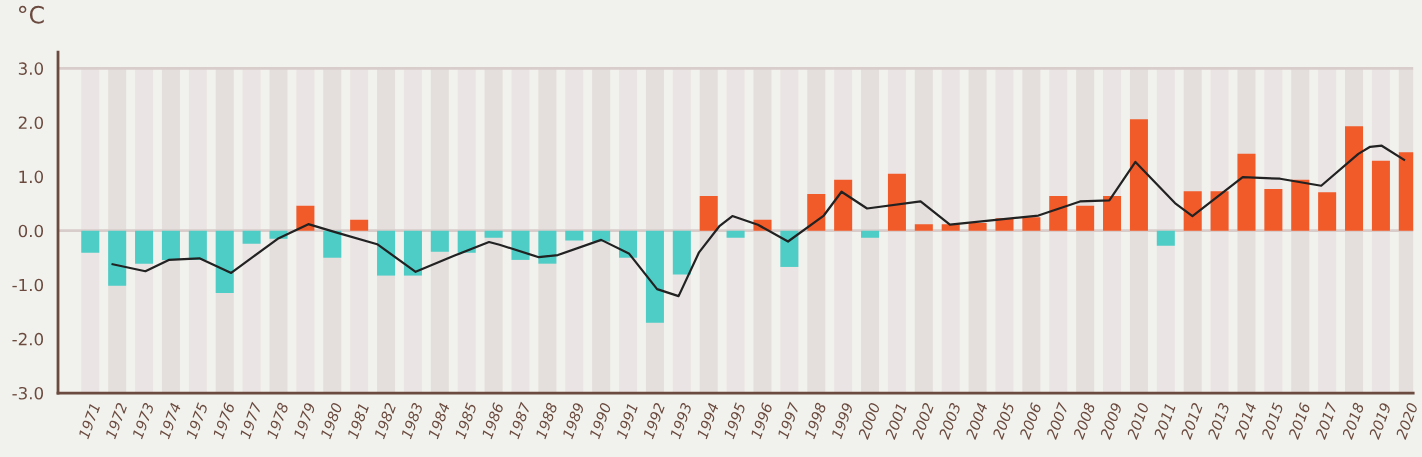  What do you see at coordinates (170, 421) in the screenshot?
I see `x-tick-label: 1974` at bounding box center [170, 421].